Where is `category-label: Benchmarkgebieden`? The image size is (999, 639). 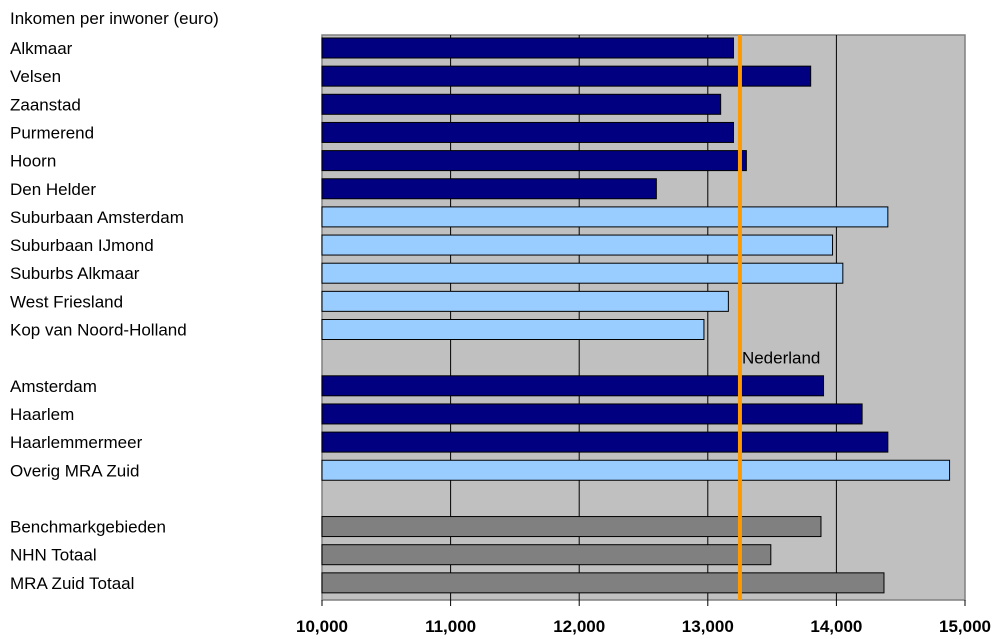
category-label: Benchmarkgebieden is located at coordinates (88, 527).